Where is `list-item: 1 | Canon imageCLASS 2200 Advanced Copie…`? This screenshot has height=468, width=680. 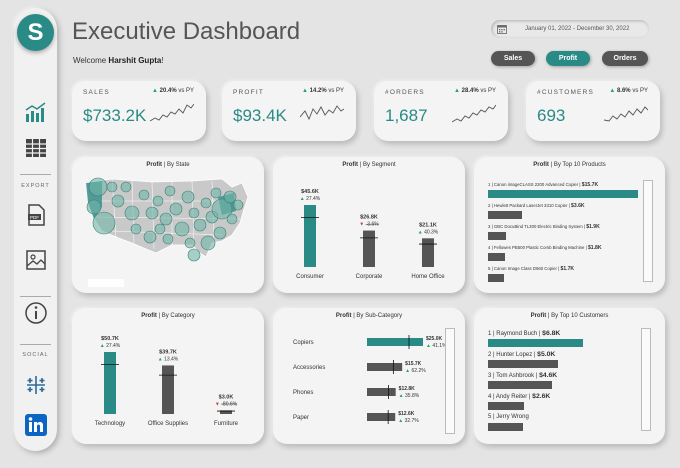
list-item: 1 | Canon imageCLASS 2200 Advanced Copie… is located at coordinates (543, 185).